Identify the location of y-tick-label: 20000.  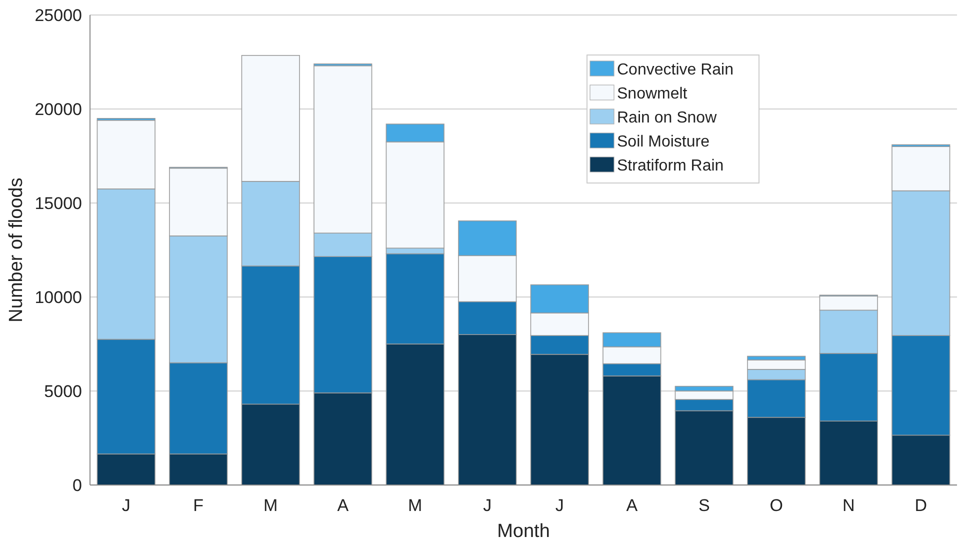
(58, 109).